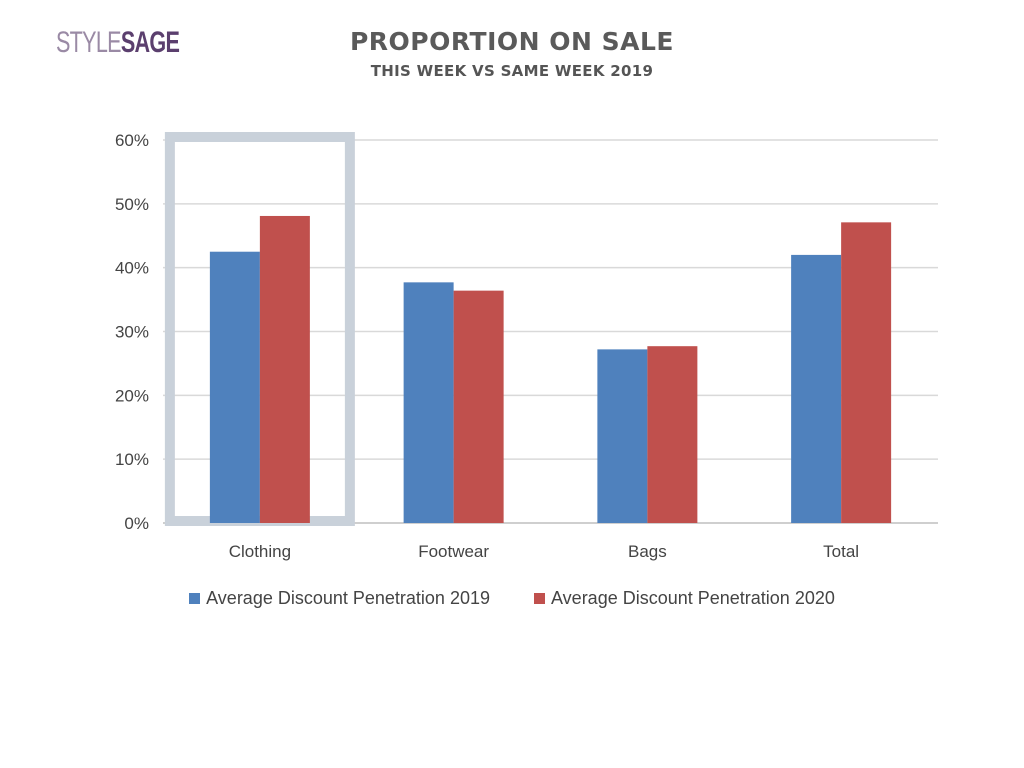 The width and height of the screenshot is (1024, 768). What do you see at coordinates (453, 551) in the screenshot?
I see `x-tick-label: Footwear` at bounding box center [453, 551].